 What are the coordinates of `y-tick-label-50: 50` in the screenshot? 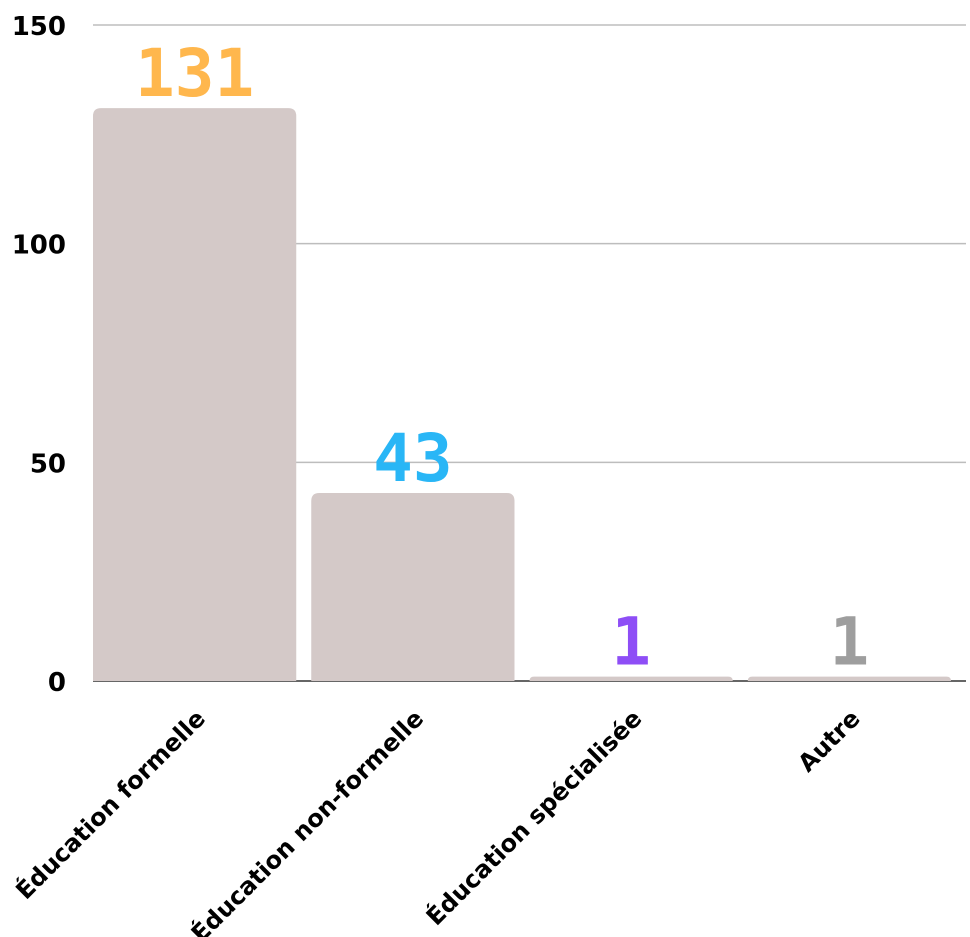 It's located at (48, 464).